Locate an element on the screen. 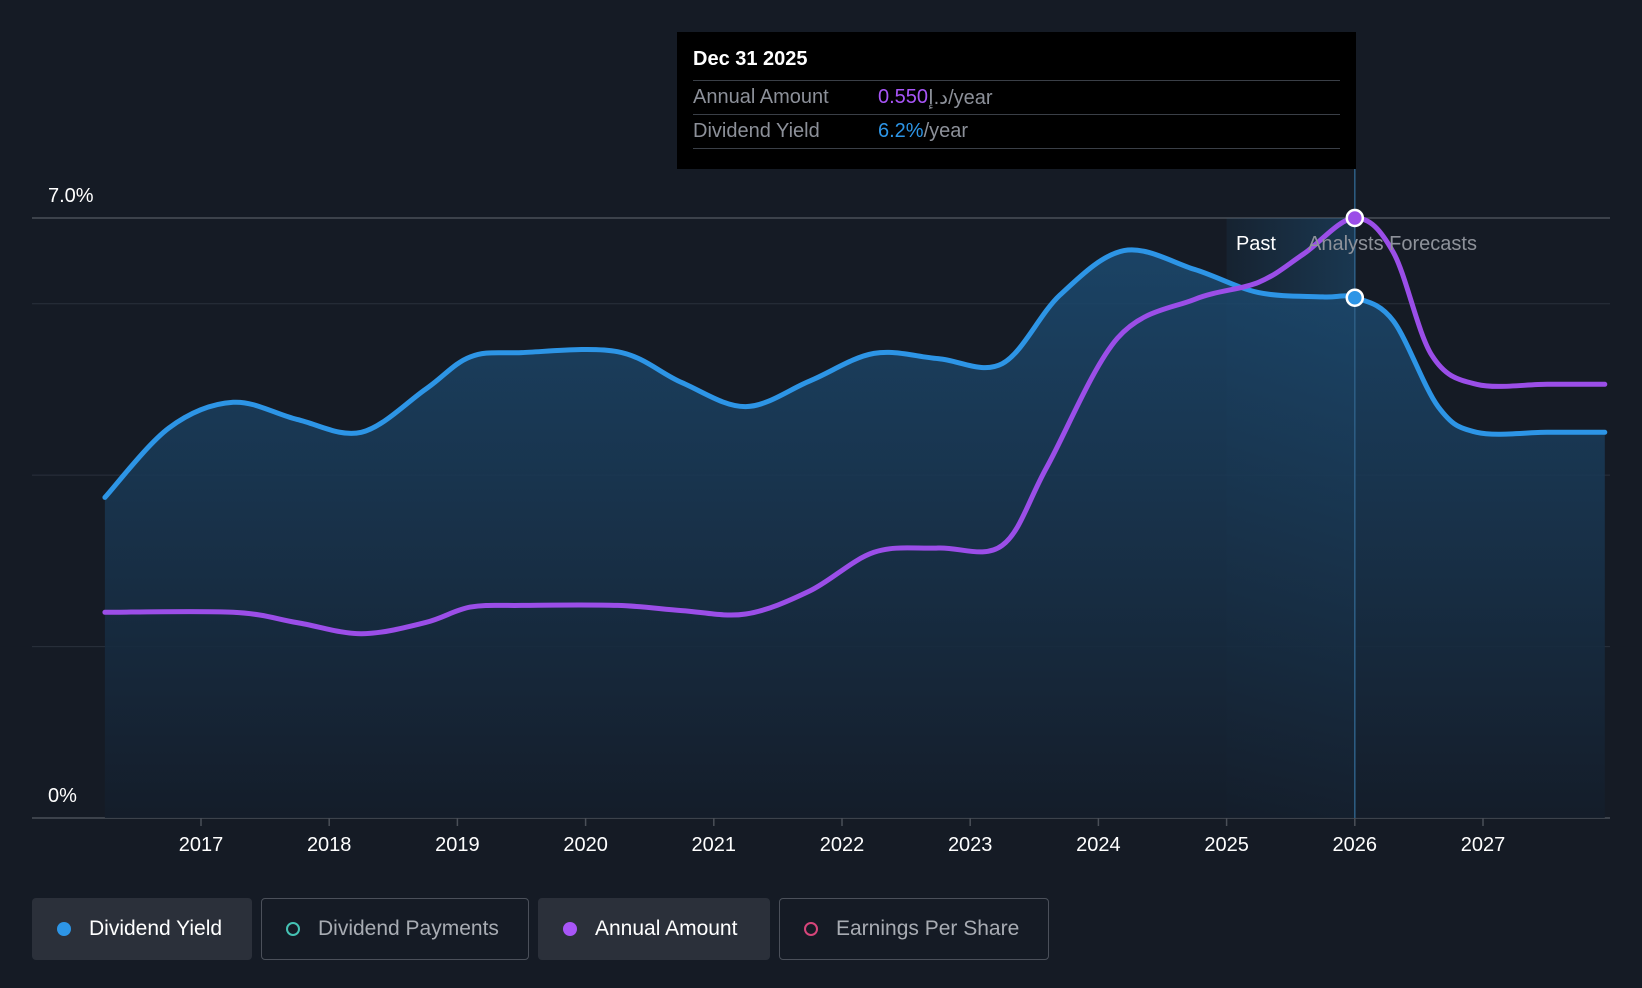 The image size is (1642, 988). past-label: Past is located at coordinates (1256, 244).